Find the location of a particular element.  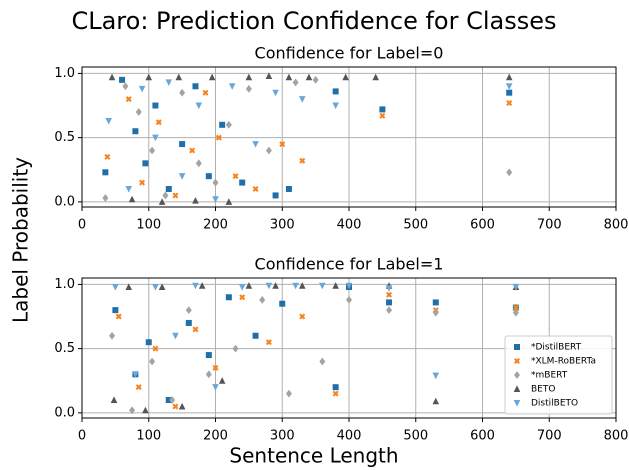

x-tick-label: 400 is located at coordinates (349, 436).